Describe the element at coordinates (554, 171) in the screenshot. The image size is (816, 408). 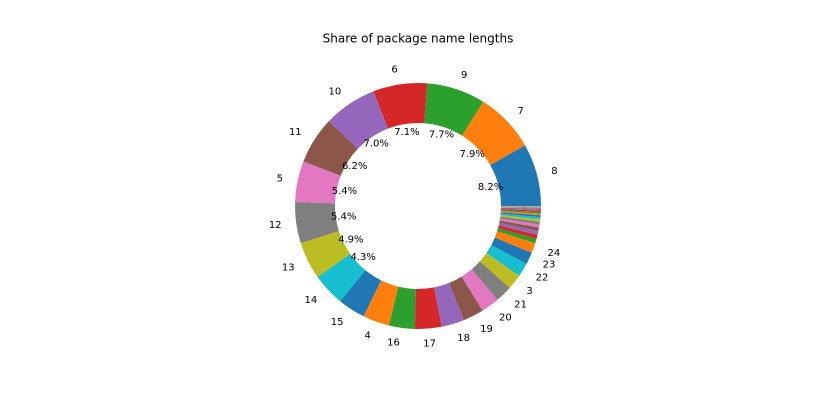
I see `slice-label: 8` at that location.